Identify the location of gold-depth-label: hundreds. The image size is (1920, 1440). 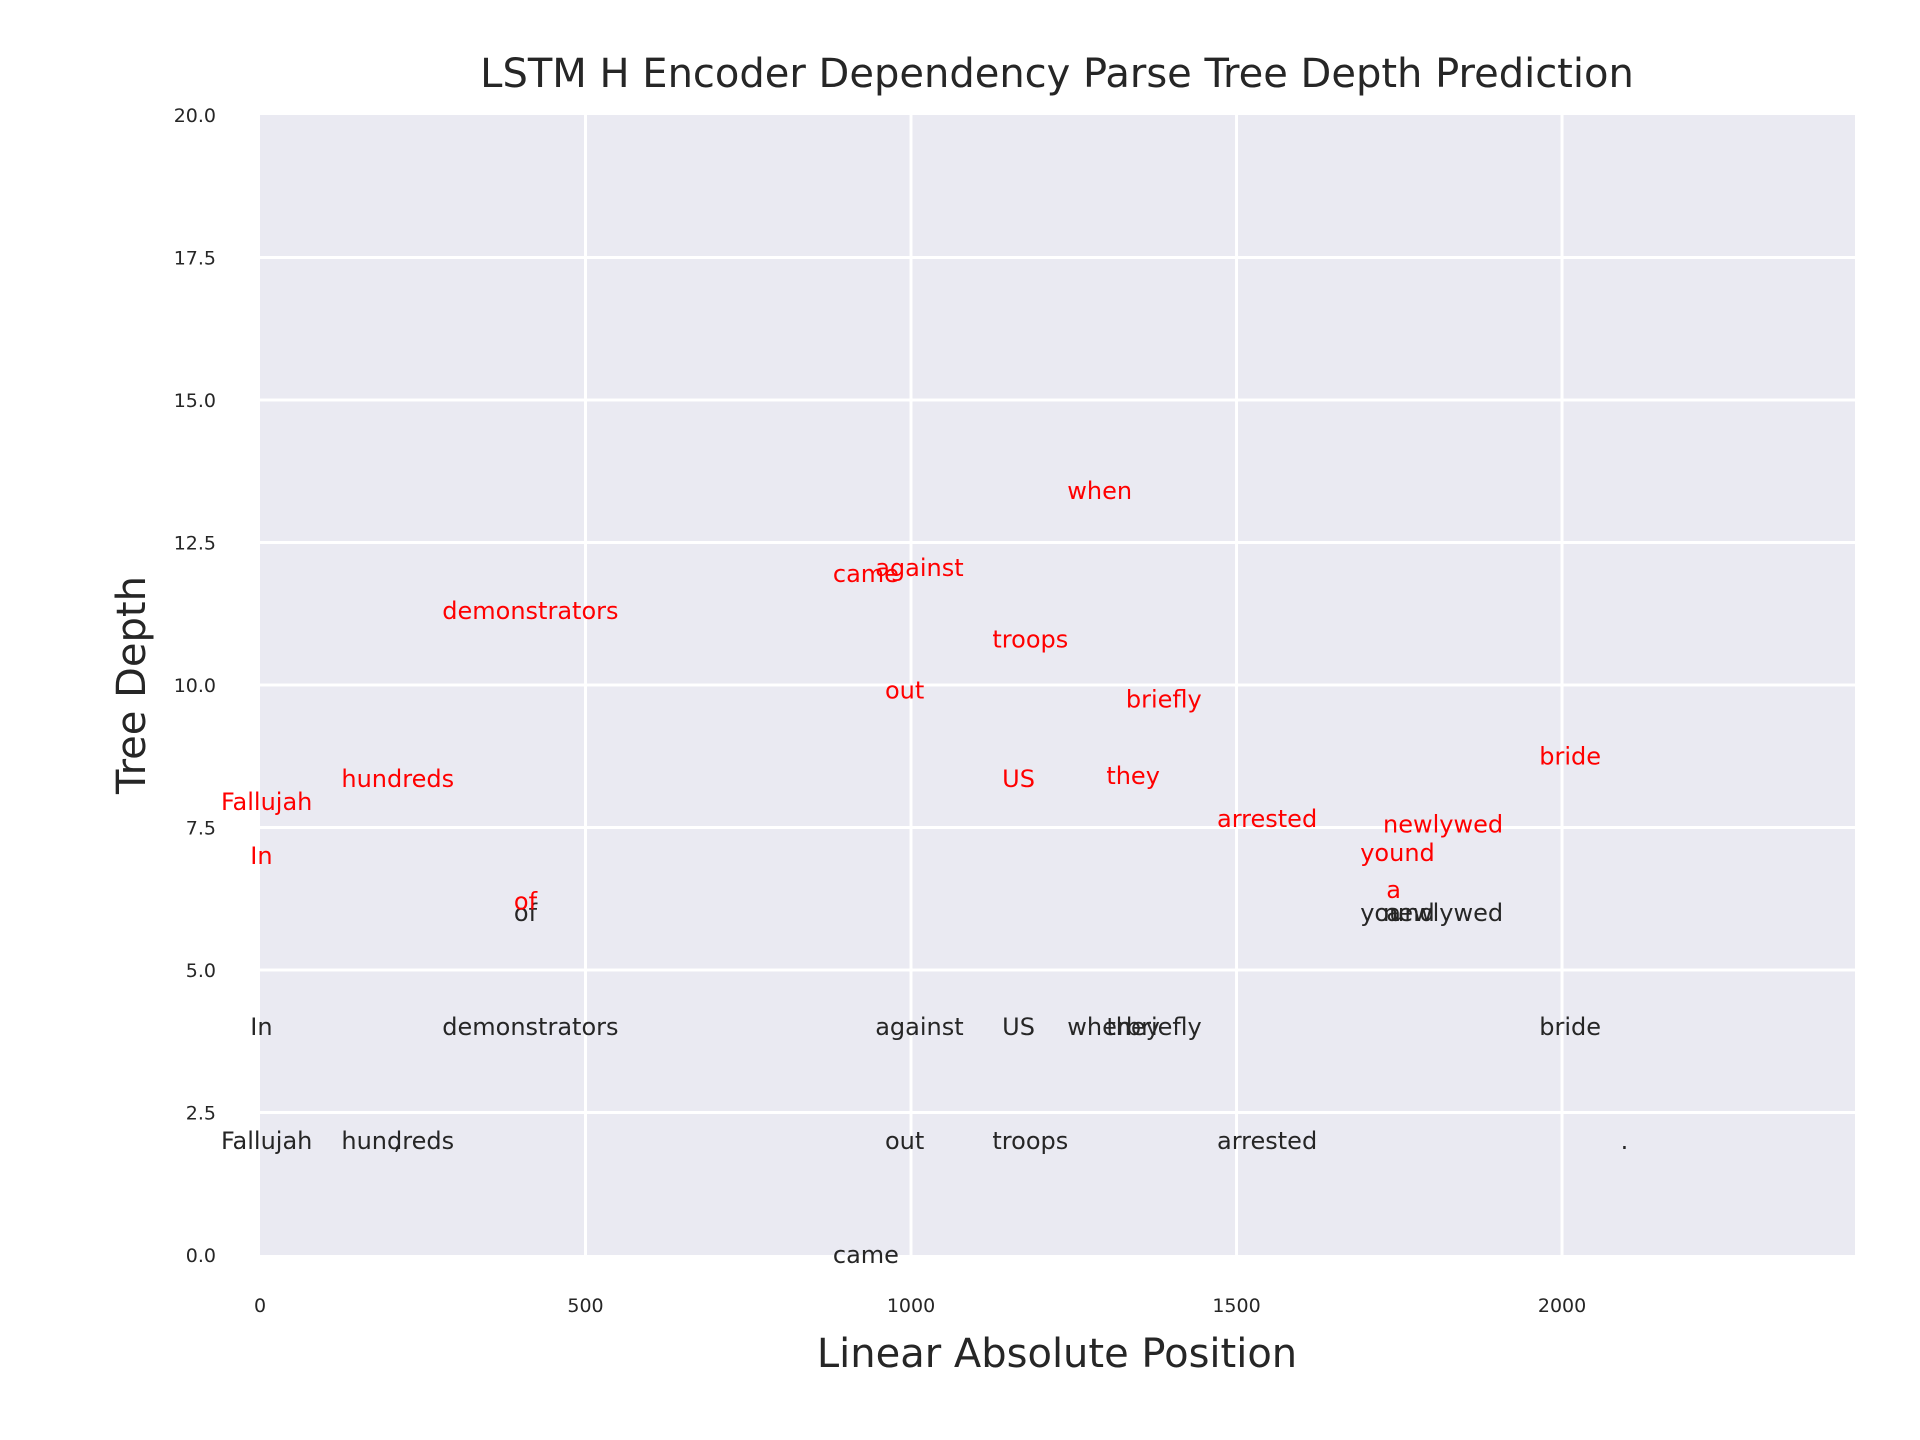
(397, 1141).